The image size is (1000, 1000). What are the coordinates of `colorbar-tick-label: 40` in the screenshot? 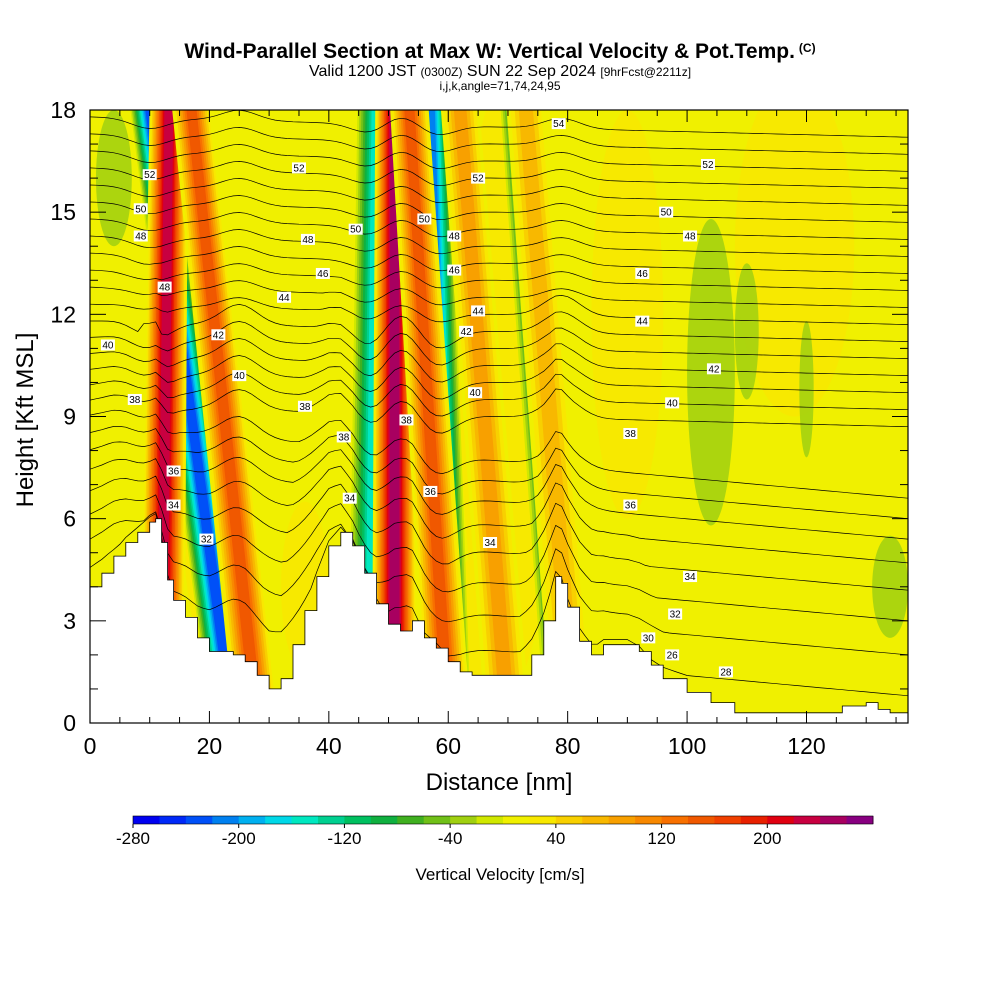 It's located at (555, 838).